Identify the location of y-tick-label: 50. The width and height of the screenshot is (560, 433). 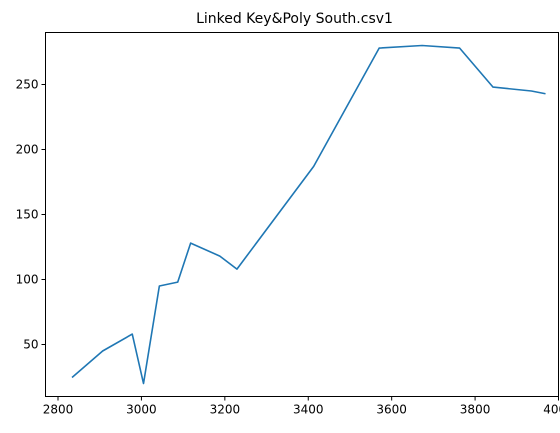
(30, 345).